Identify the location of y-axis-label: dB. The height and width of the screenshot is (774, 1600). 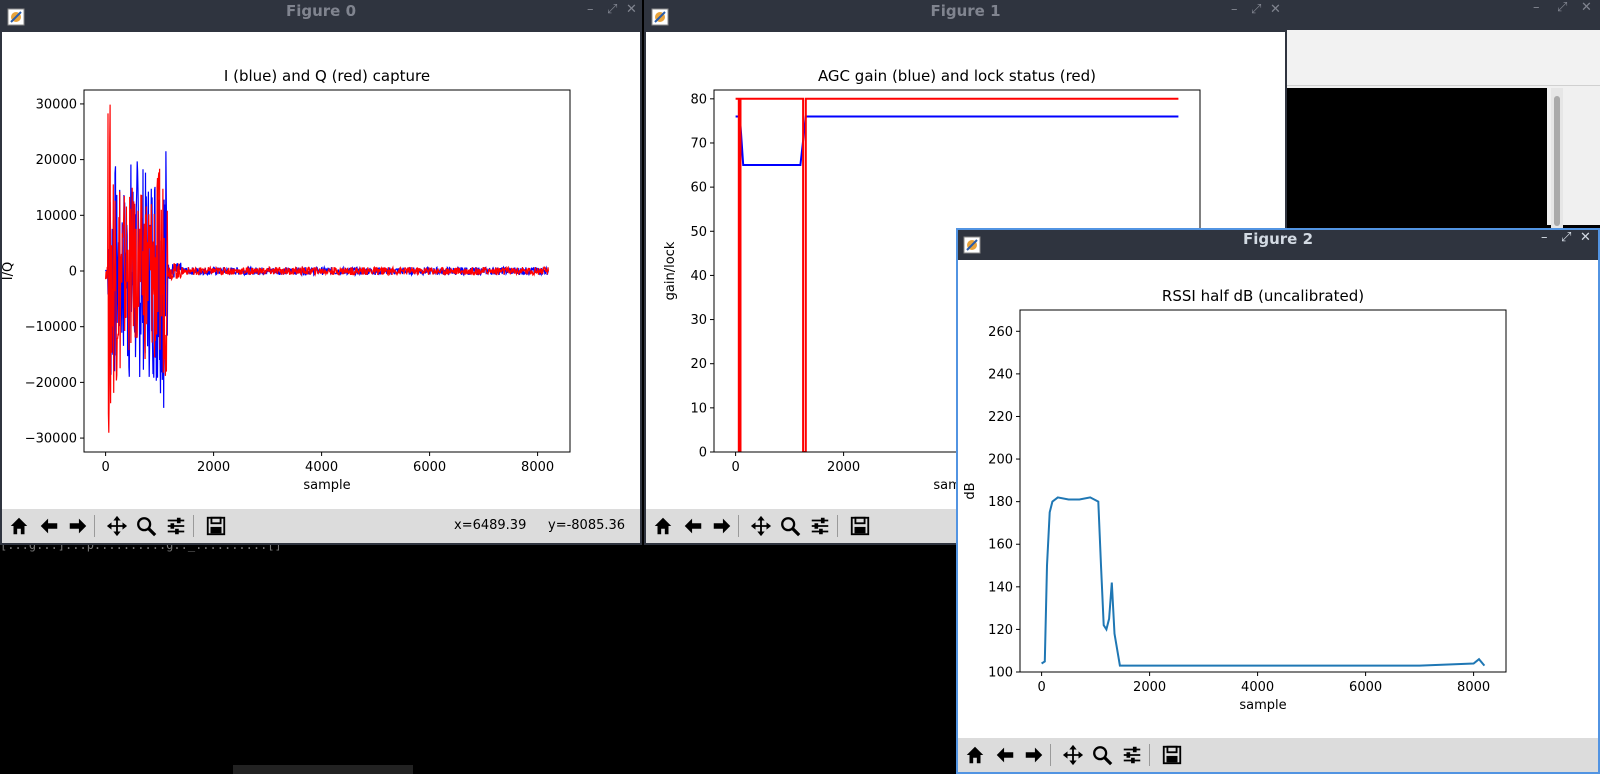
(970, 490).